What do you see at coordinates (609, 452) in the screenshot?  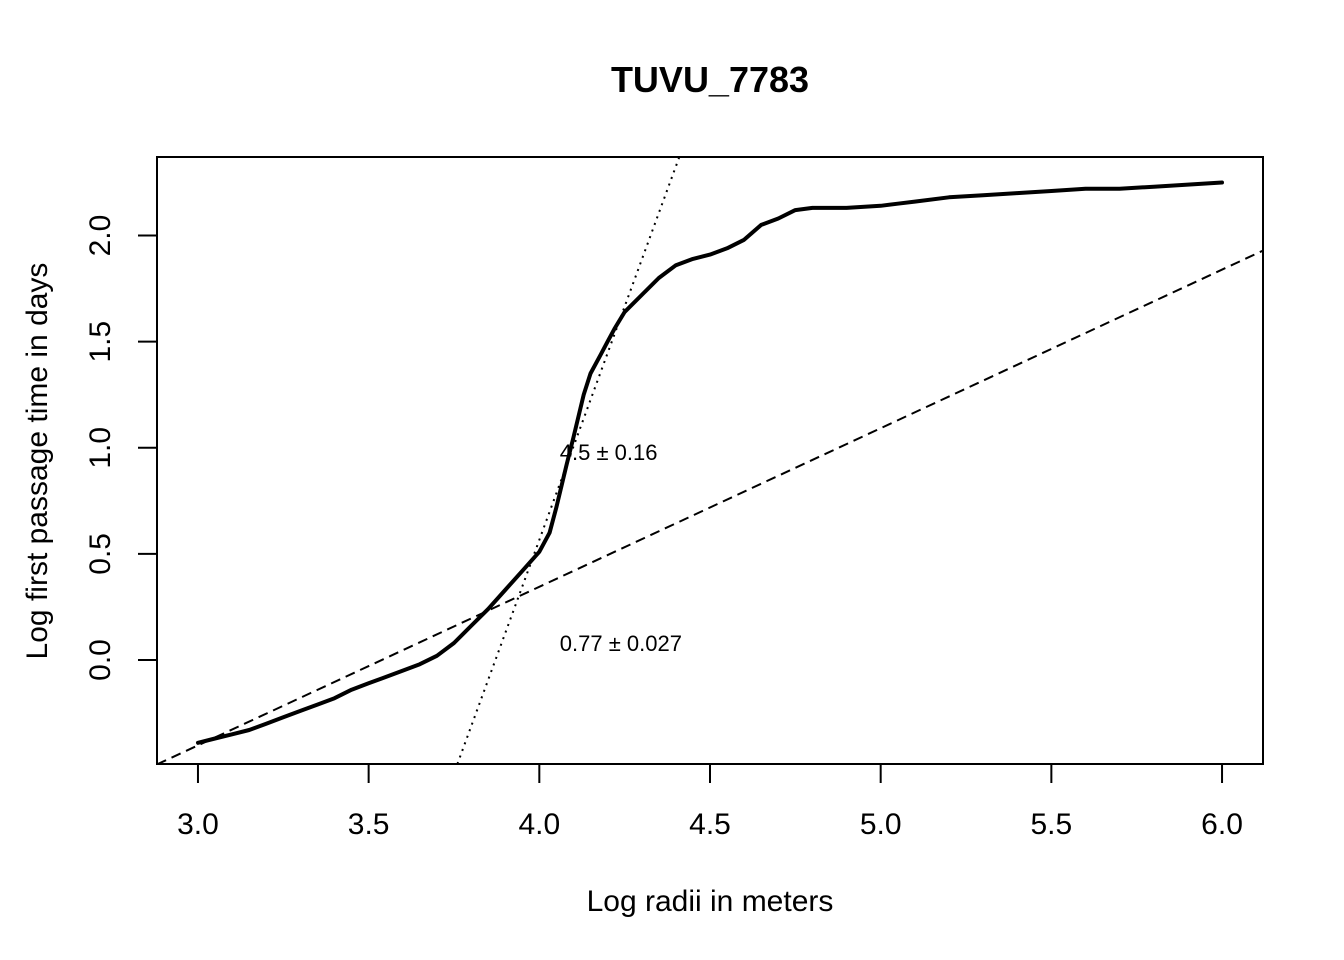 I see `slope-annotation: 4.5 ± 0.16` at bounding box center [609, 452].